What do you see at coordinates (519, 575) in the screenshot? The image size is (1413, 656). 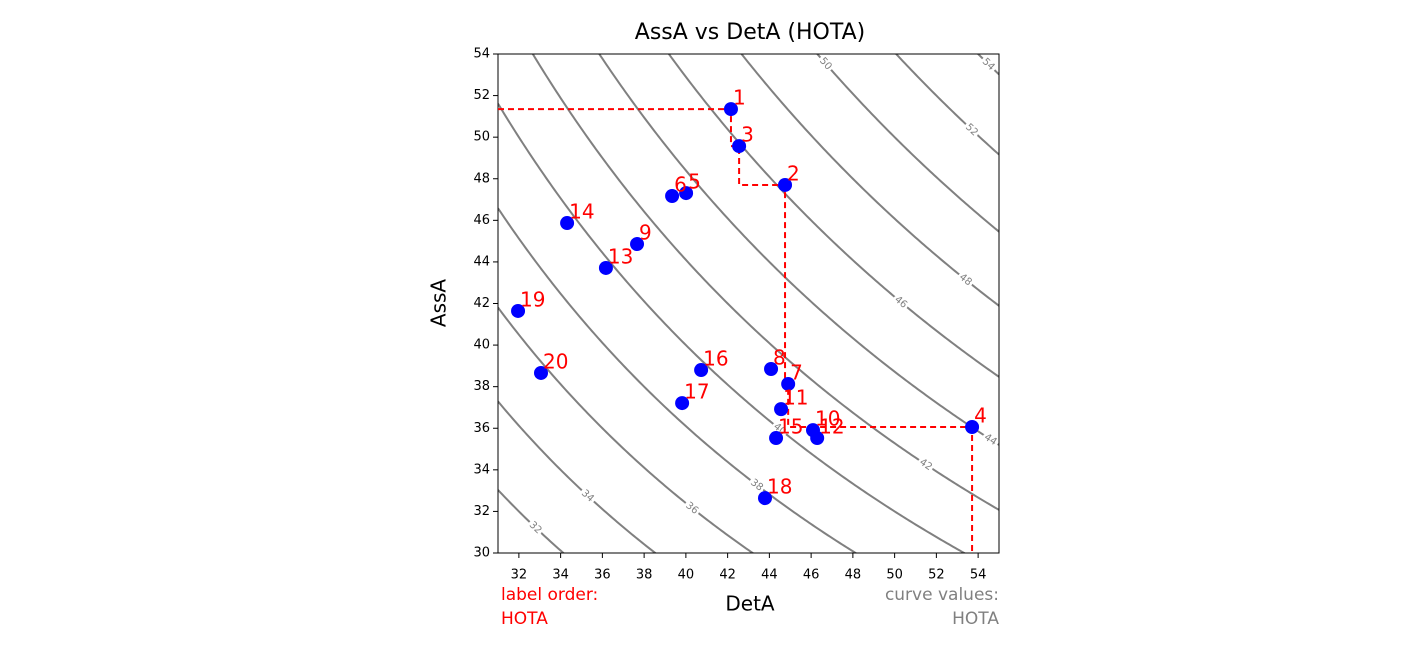 I see `x-tick-label: 32` at bounding box center [519, 575].